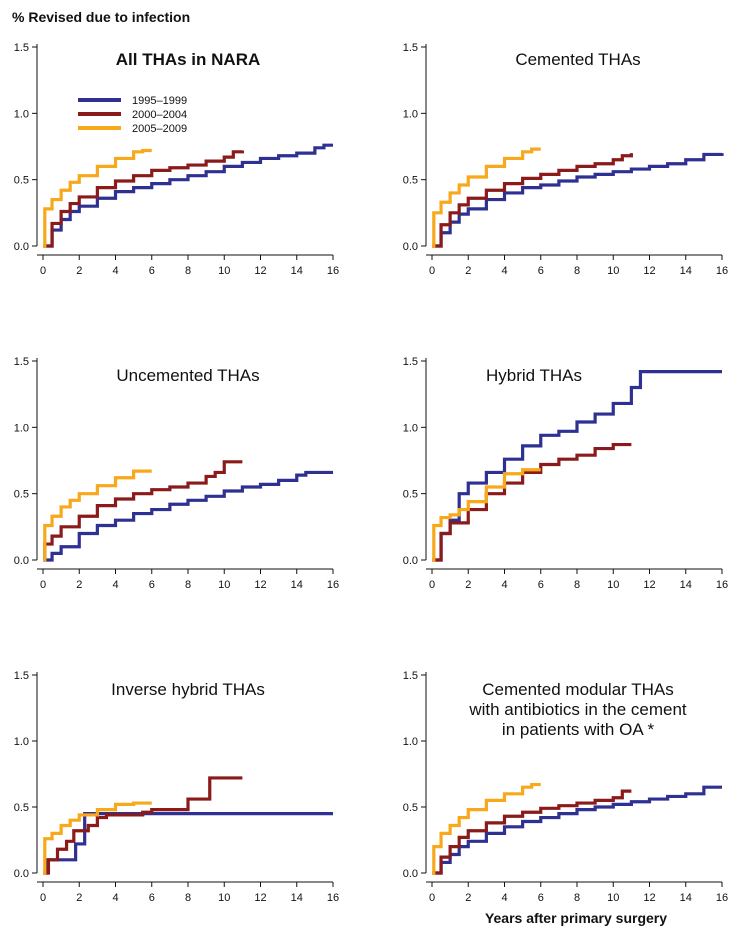  What do you see at coordinates (159, 115) in the screenshot?
I see `legend-label: 2000–2004` at bounding box center [159, 115].